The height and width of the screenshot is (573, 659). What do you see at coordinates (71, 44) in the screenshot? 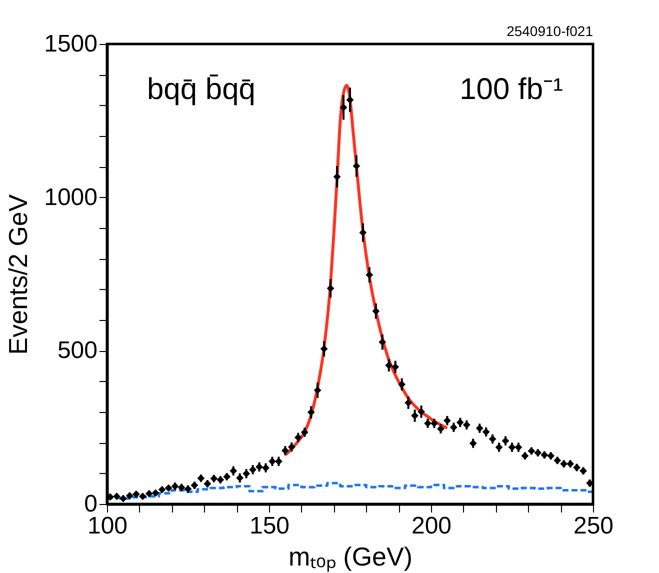
I see `y-tick-label: 1500` at bounding box center [71, 44].